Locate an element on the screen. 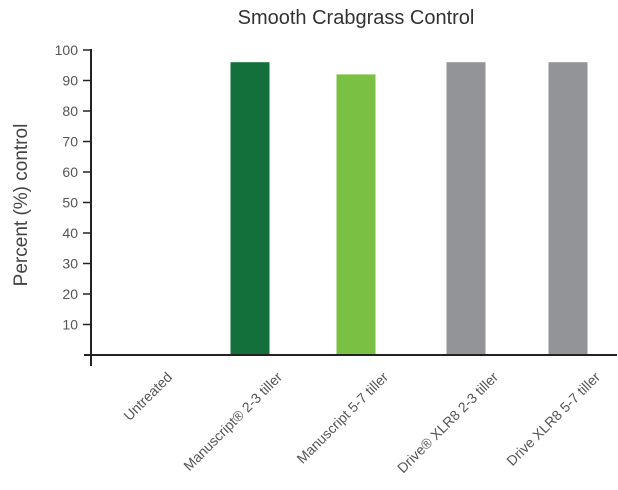 This screenshot has height=490, width=618. y-tick-label: 40 is located at coordinates (70, 233).